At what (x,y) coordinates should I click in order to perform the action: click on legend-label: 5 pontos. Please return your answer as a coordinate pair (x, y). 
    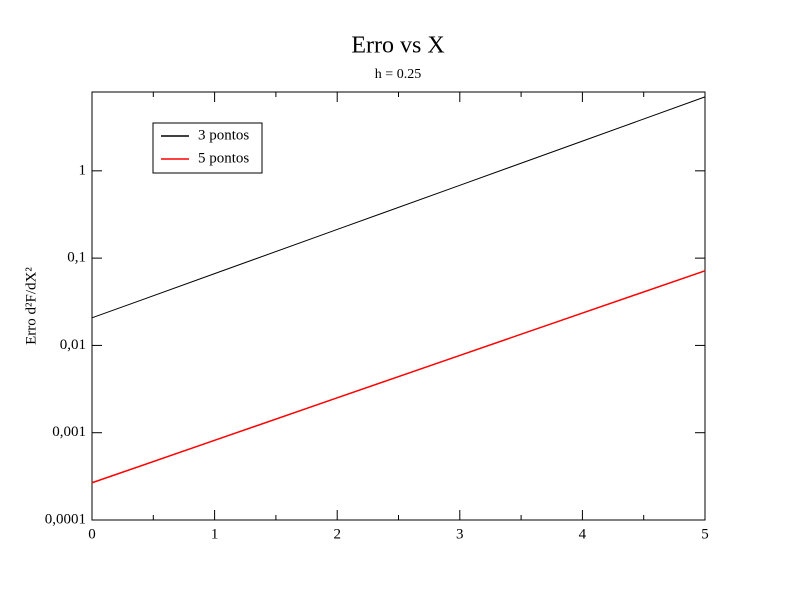
    Looking at the image, I should click on (223, 158).